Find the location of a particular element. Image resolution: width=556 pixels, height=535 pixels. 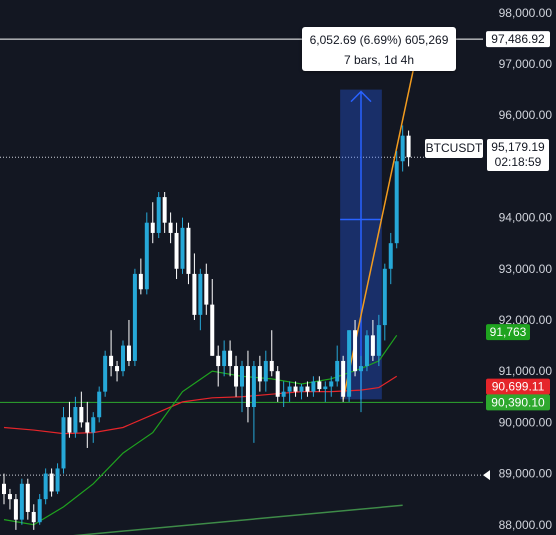

current-price-label: 95,179.19 02:18:59 is located at coordinates (518, 155).